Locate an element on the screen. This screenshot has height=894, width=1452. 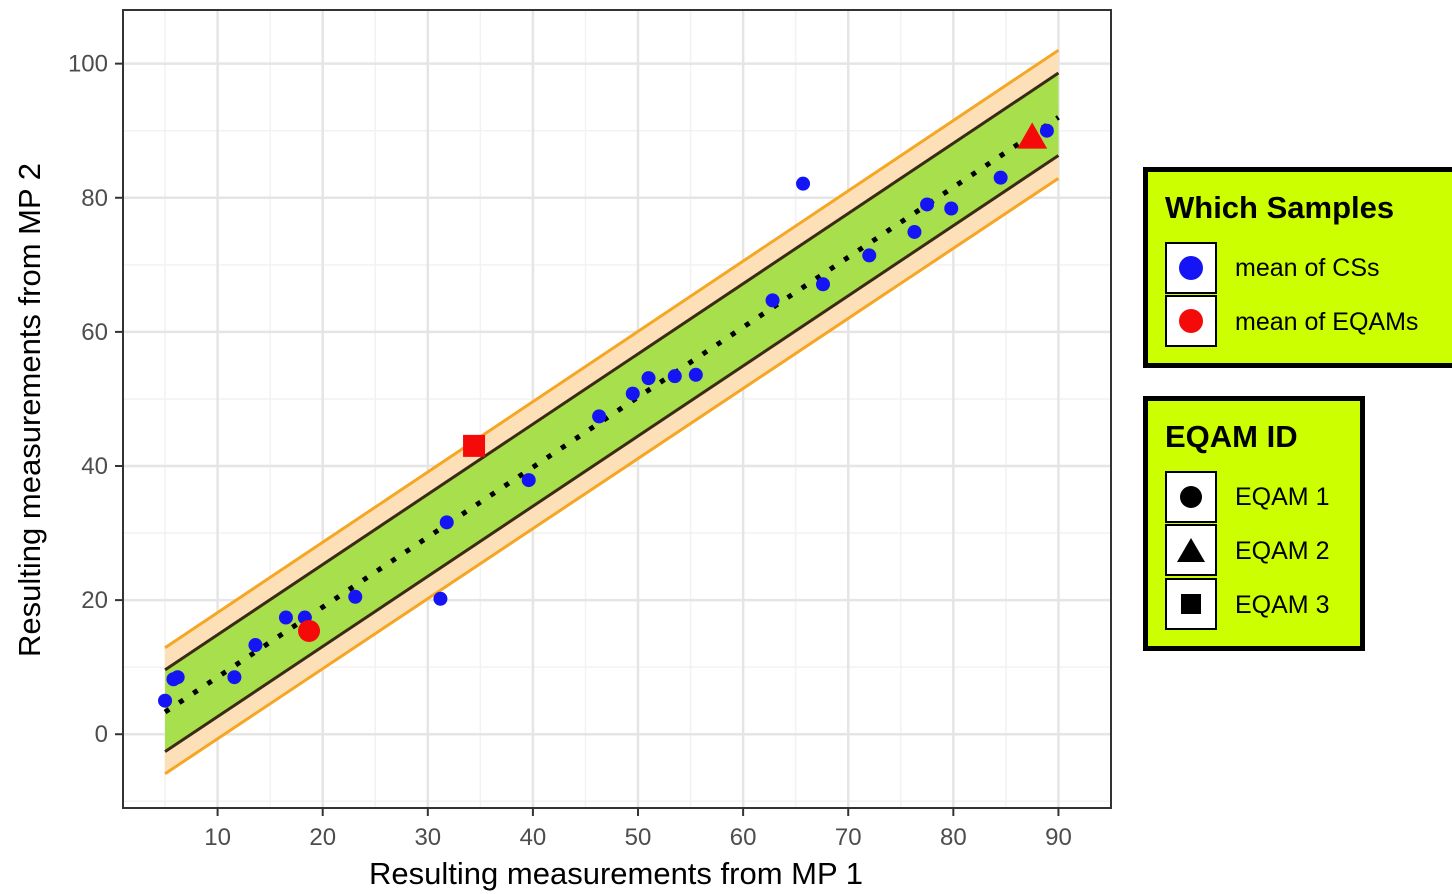
legend-title: Which Samples is located at coordinates (1280, 207).